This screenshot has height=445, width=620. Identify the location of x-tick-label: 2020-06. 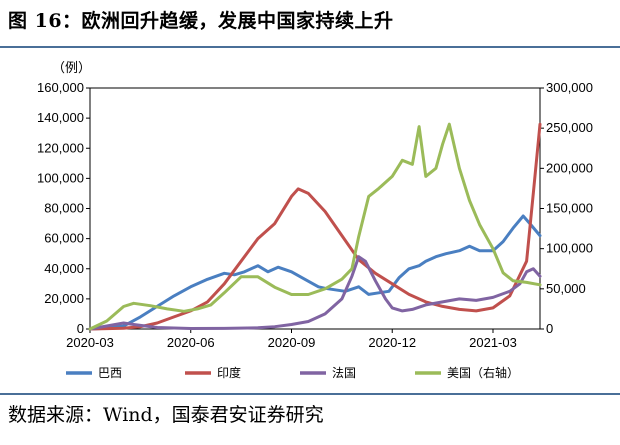
(191, 342).